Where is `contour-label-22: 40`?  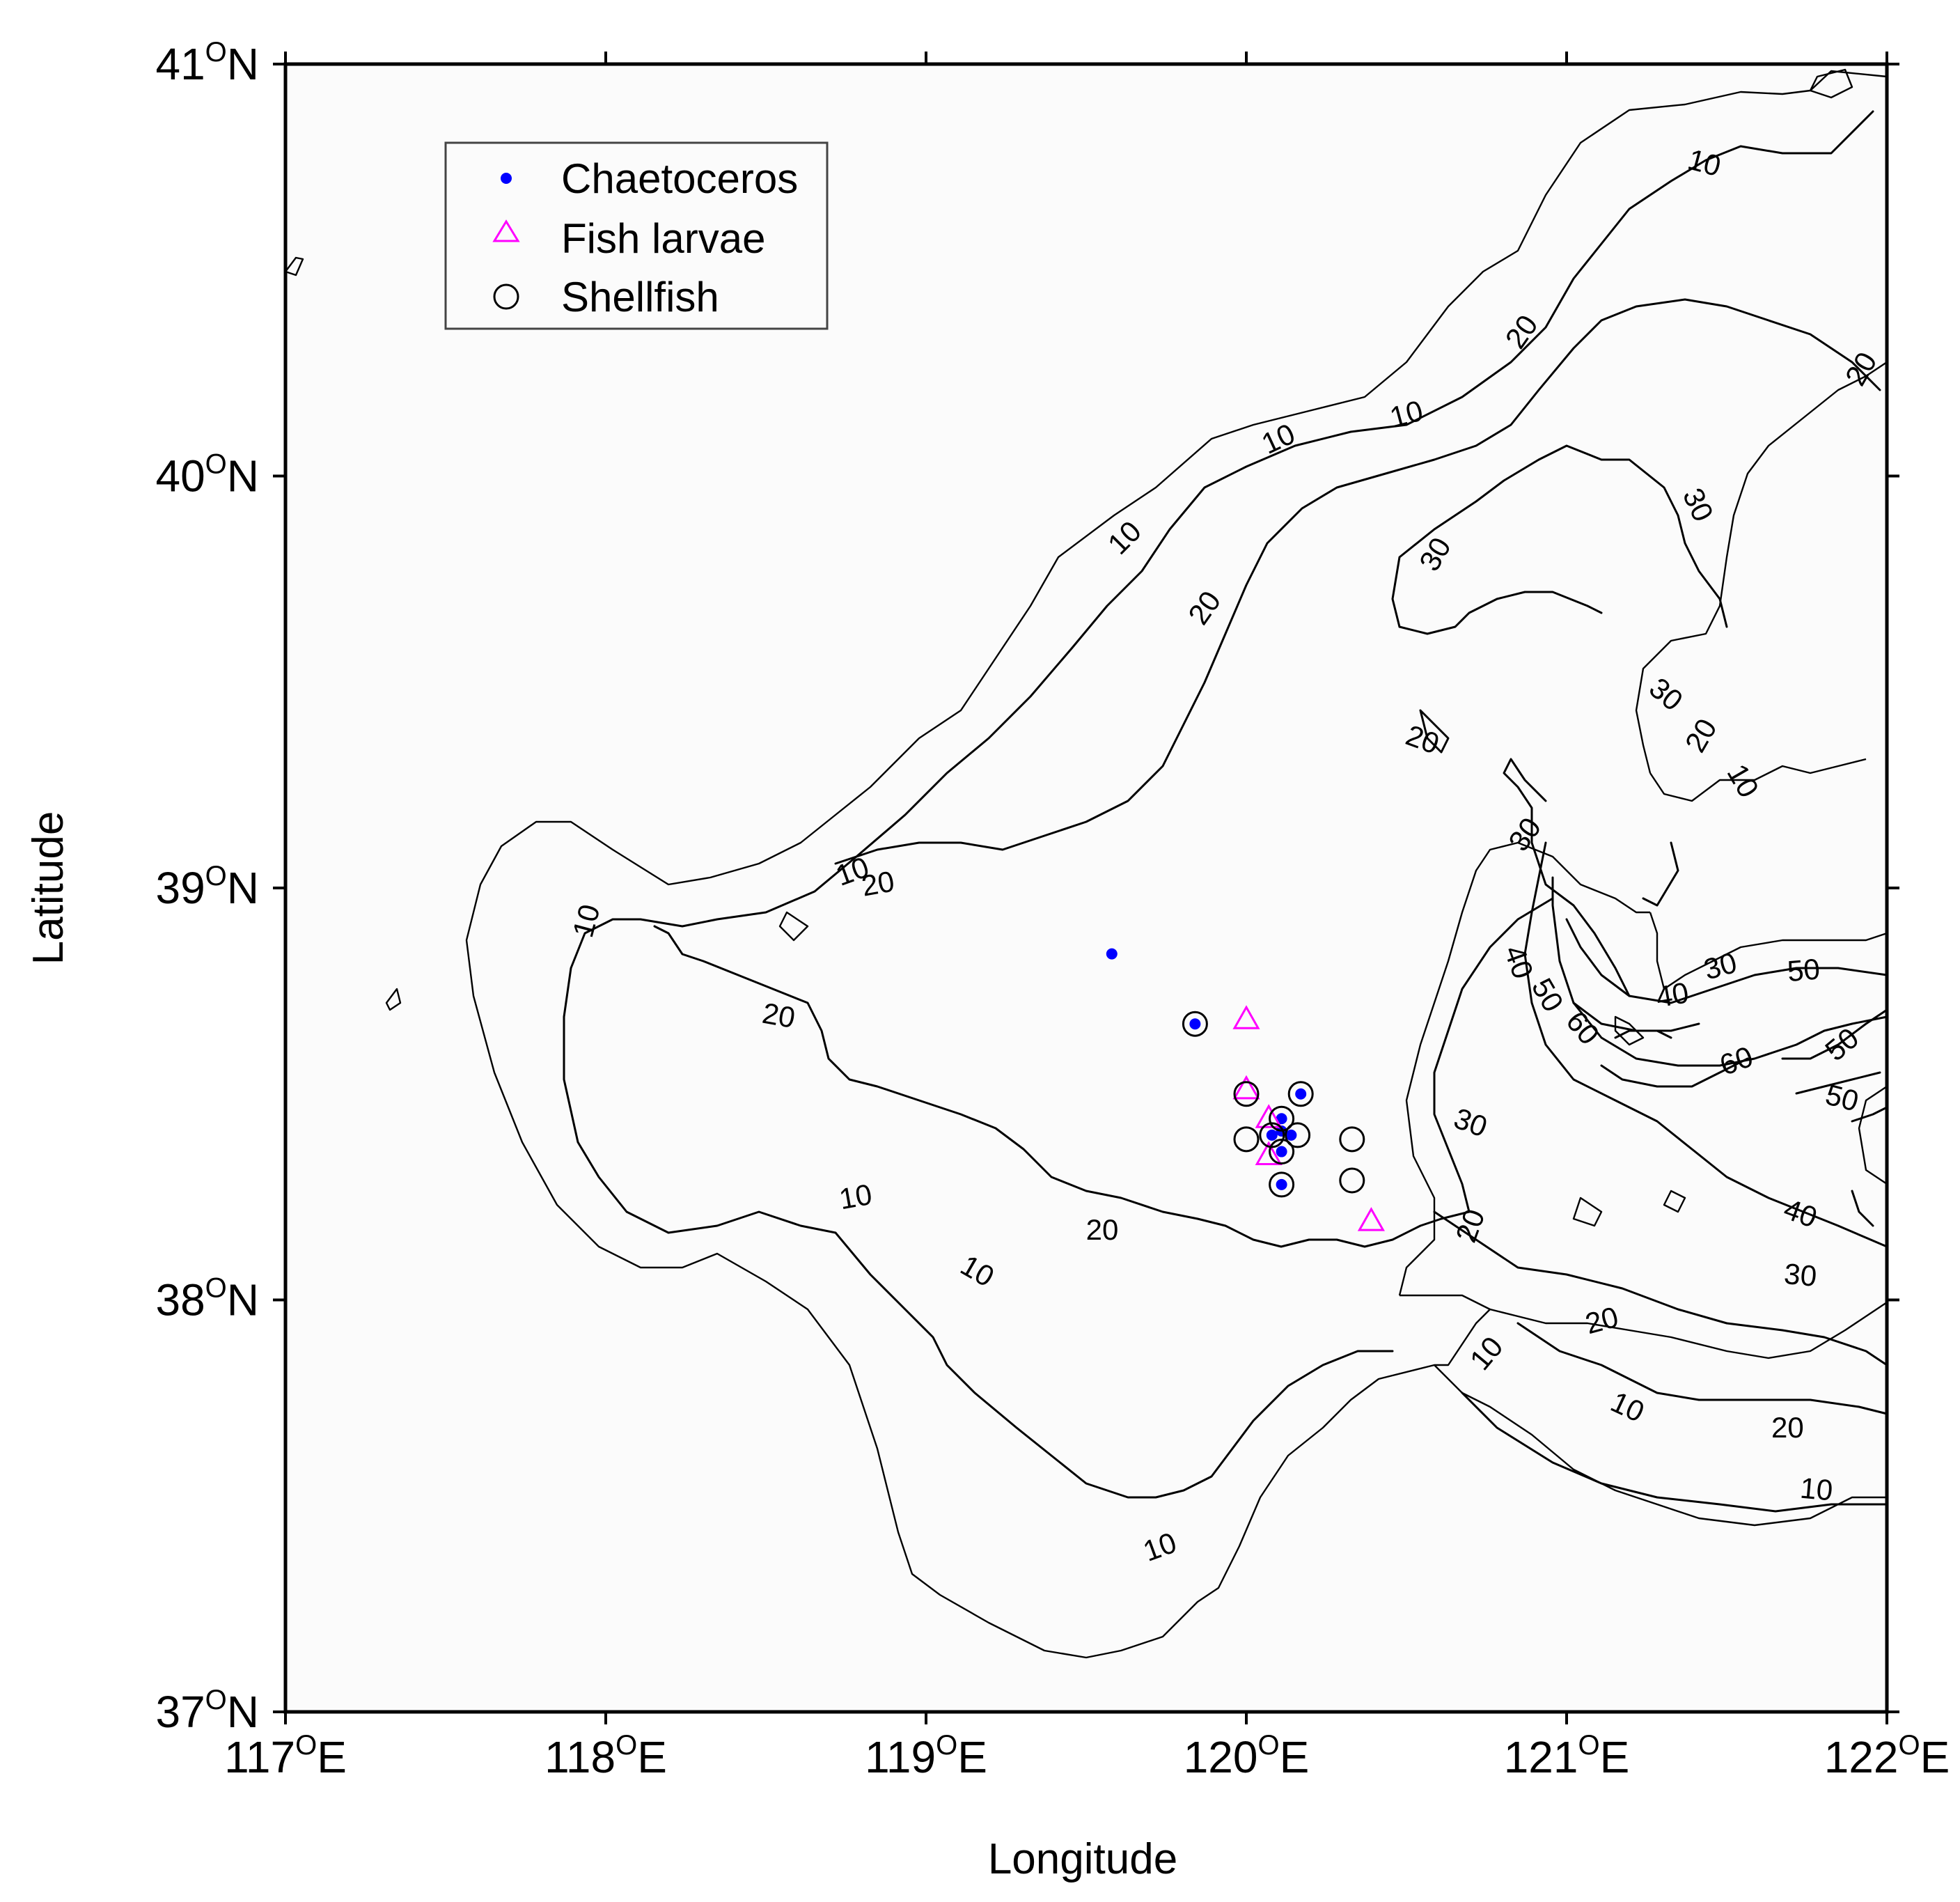
contour-label-22: 40 is located at coordinates (1672, 994).